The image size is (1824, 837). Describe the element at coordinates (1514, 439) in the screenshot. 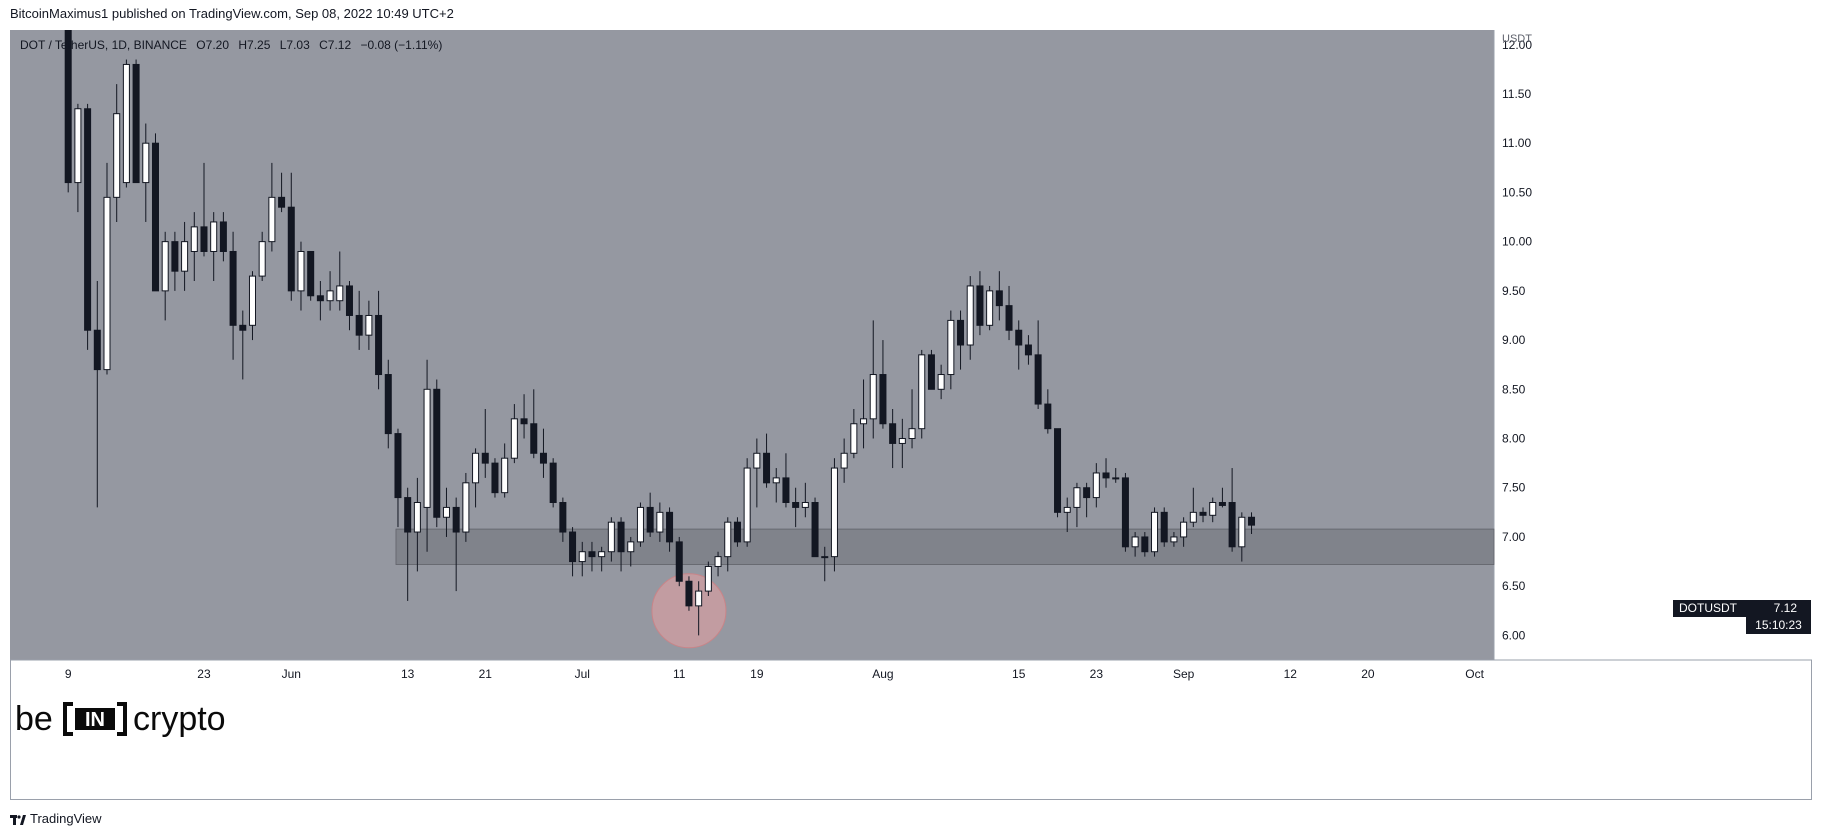

I see `y-tick-label: 8.00` at that location.